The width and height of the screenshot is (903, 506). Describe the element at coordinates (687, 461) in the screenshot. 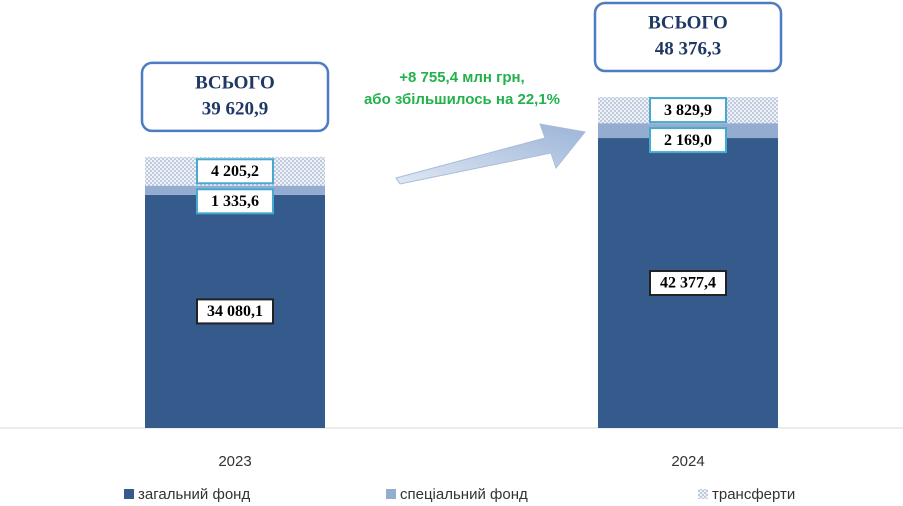

I see `x-tick-label: 2024` at that location.